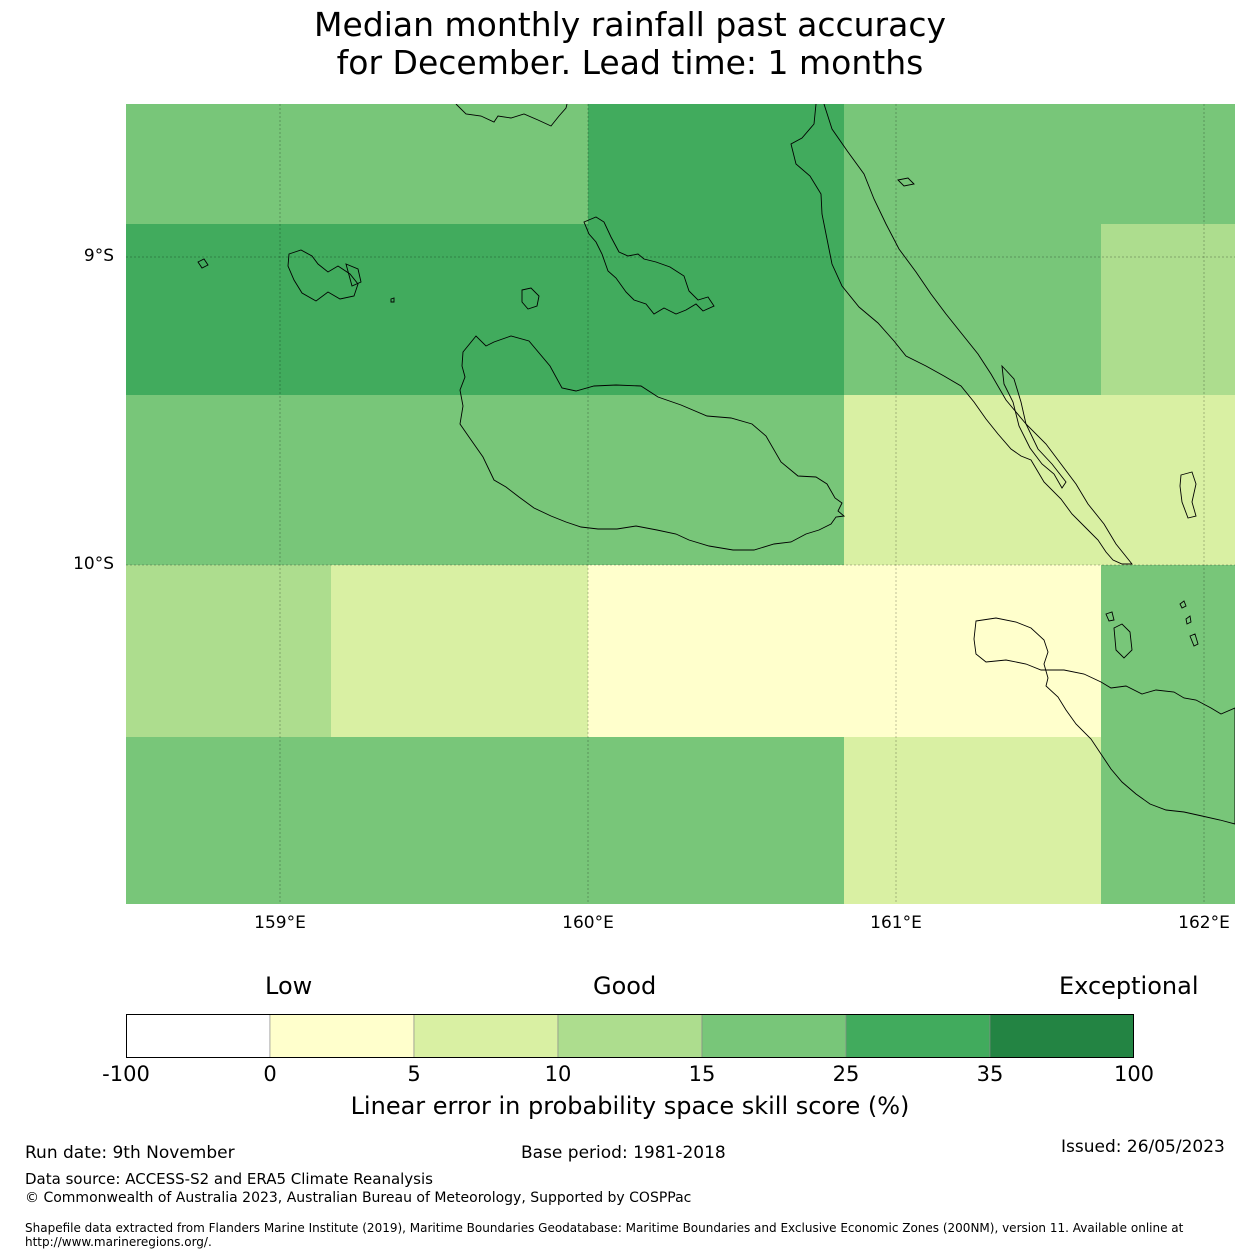 The width and height of the screenshot is (1260, 1260). I want to click on colorbar-tick-4: 15, so click(702, 1074).